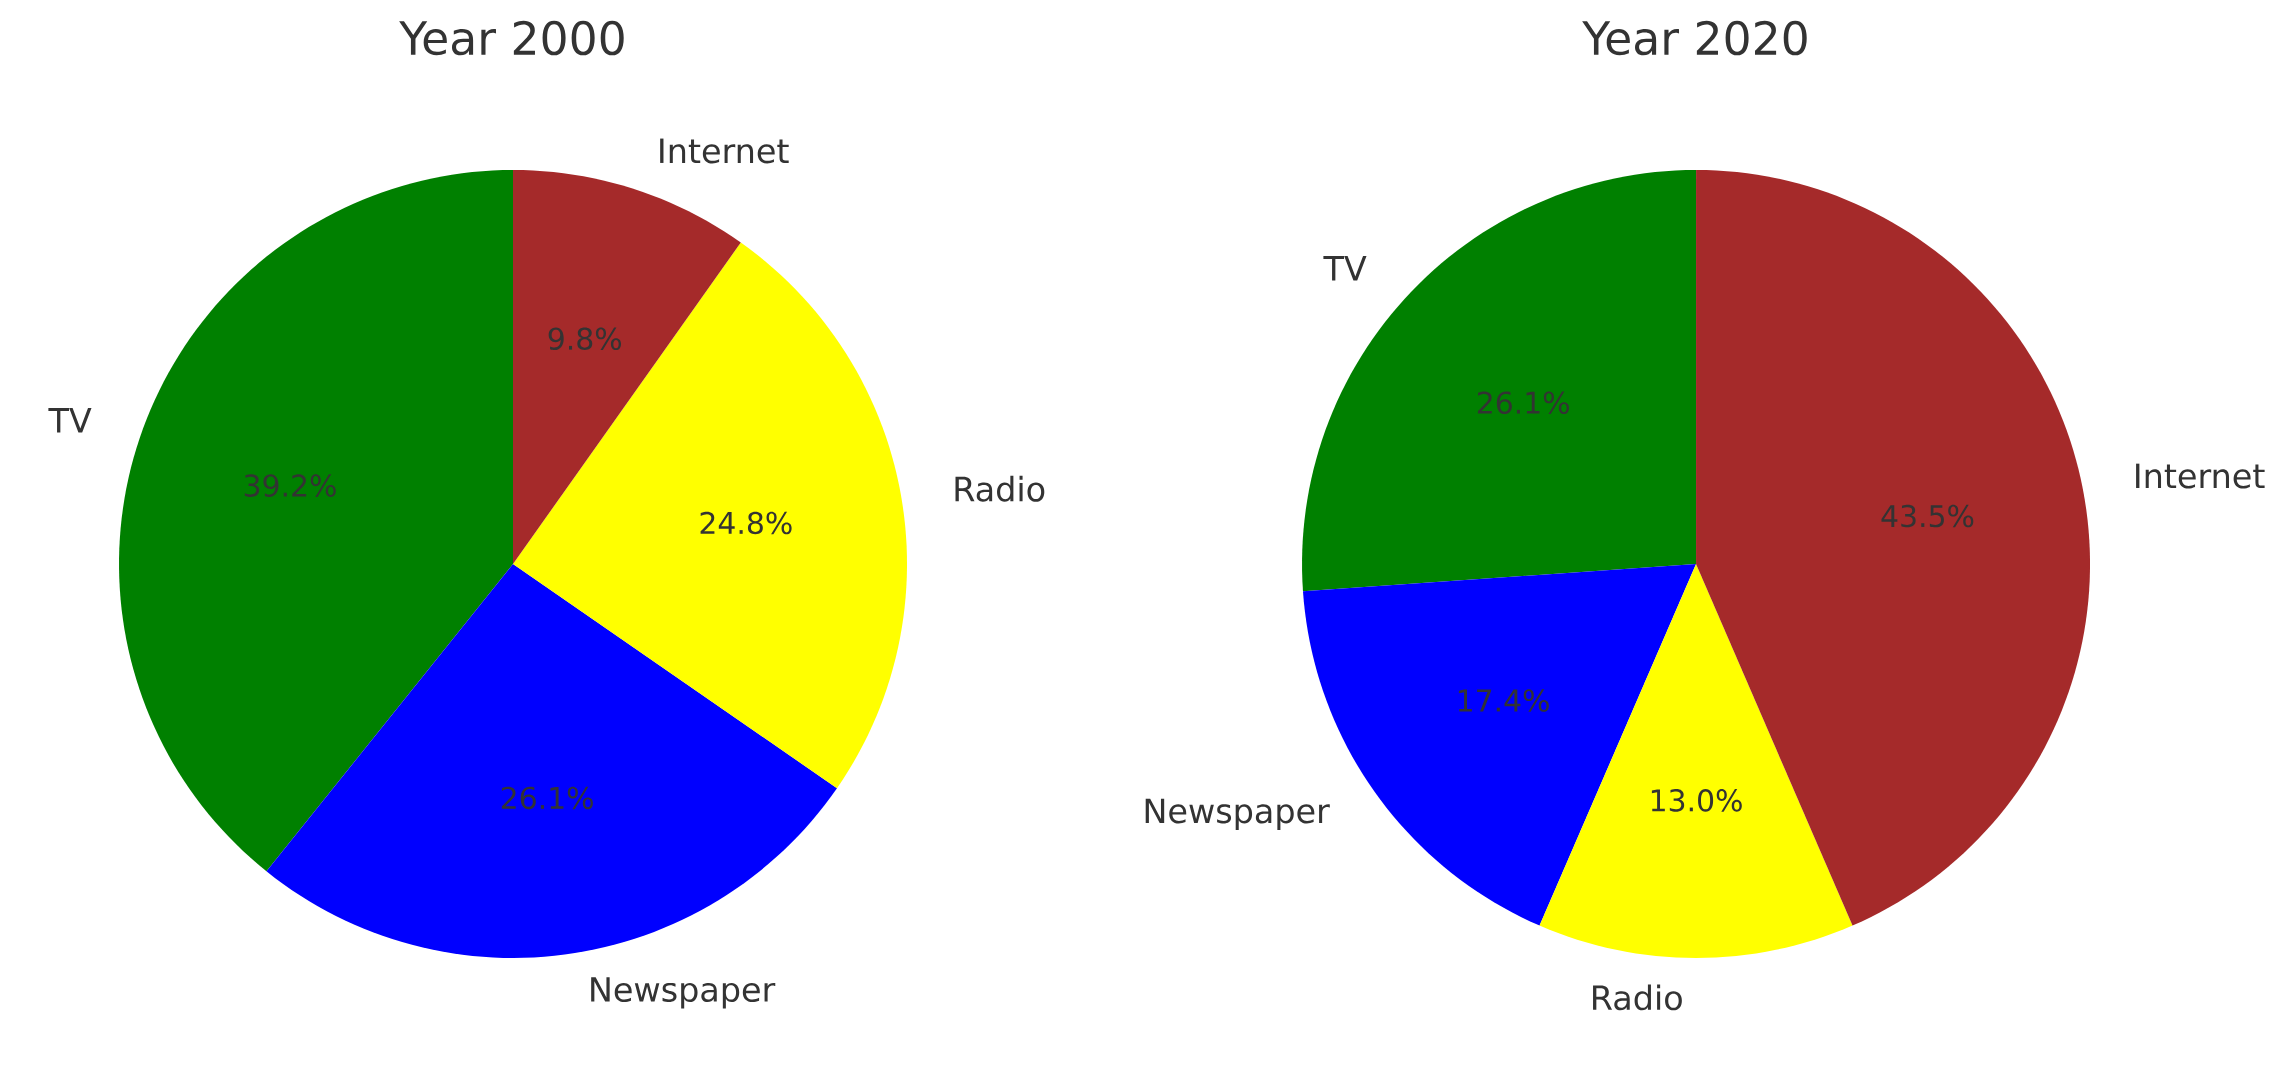 This screenshot has width=2273, height=1077. What do you see at coordinates (290, 485) in the screenshot?
I see `data-label: 39.2%` at bounding box center [290, 485].